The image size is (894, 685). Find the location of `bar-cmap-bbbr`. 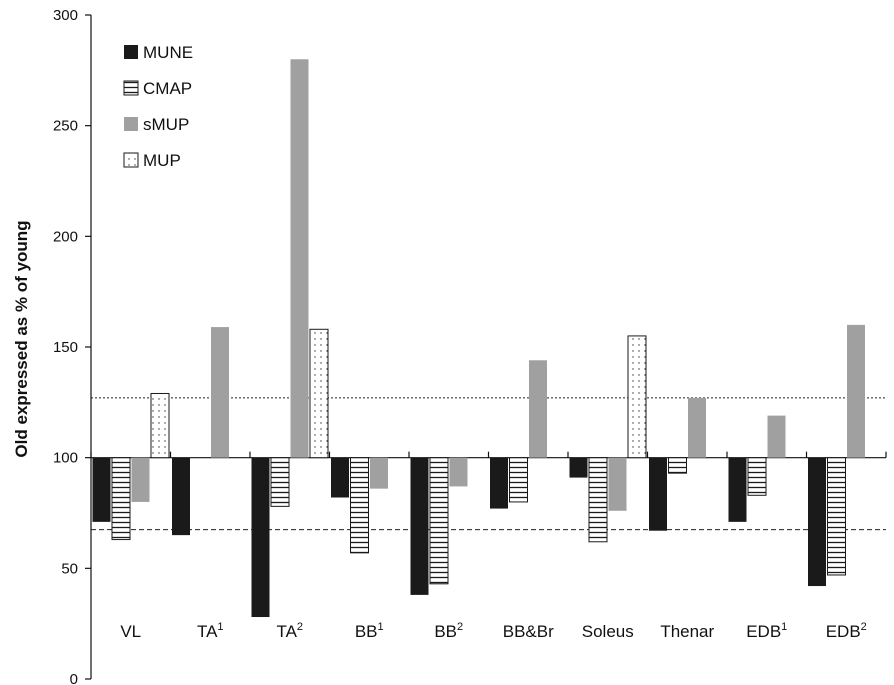

bar-cmap-bbbr is located at coordinates (518, 480).